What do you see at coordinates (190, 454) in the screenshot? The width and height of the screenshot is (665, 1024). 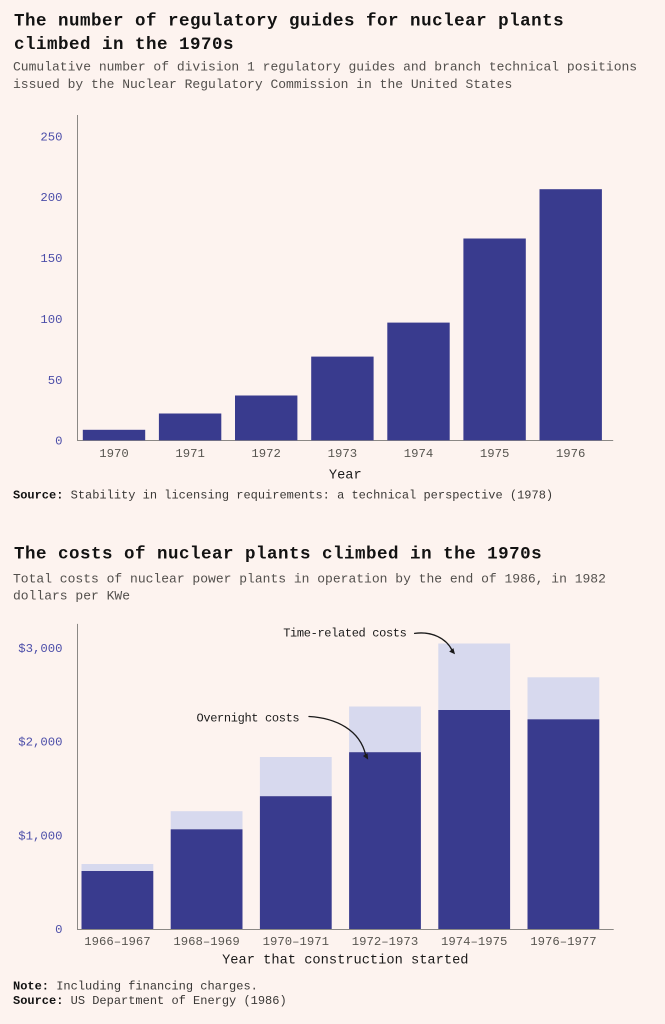 I see `svg-text: 1971` at bounding box center [190, 454].